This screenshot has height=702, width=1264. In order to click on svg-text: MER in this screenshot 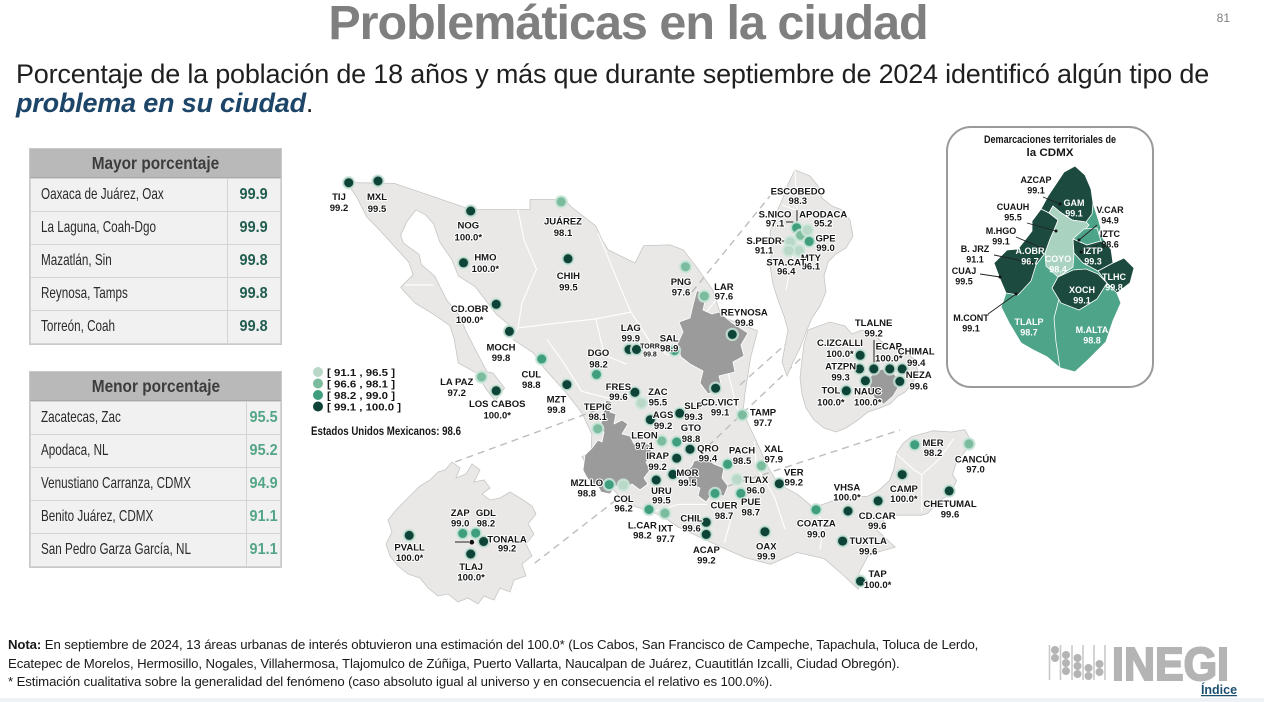, I will do `click(932, 443)`.